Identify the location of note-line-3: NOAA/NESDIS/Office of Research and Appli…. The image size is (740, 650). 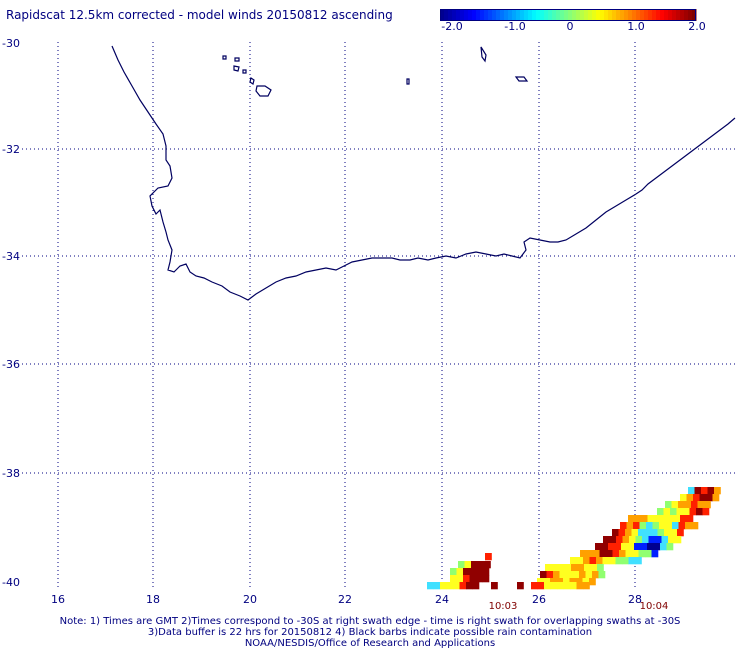
(370, 643).